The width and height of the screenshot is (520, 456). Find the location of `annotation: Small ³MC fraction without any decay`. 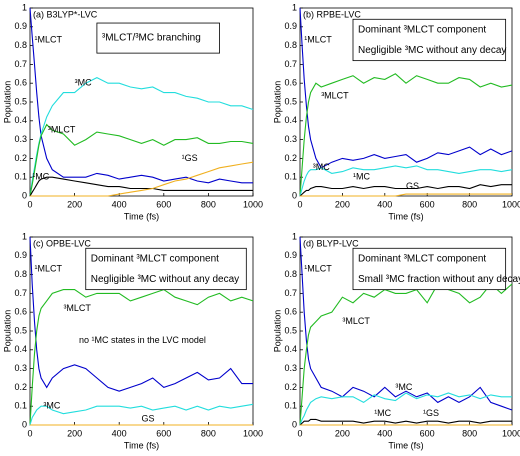

annotation: Small ³MC fraction without any decay is located at coordinates (439, 279).